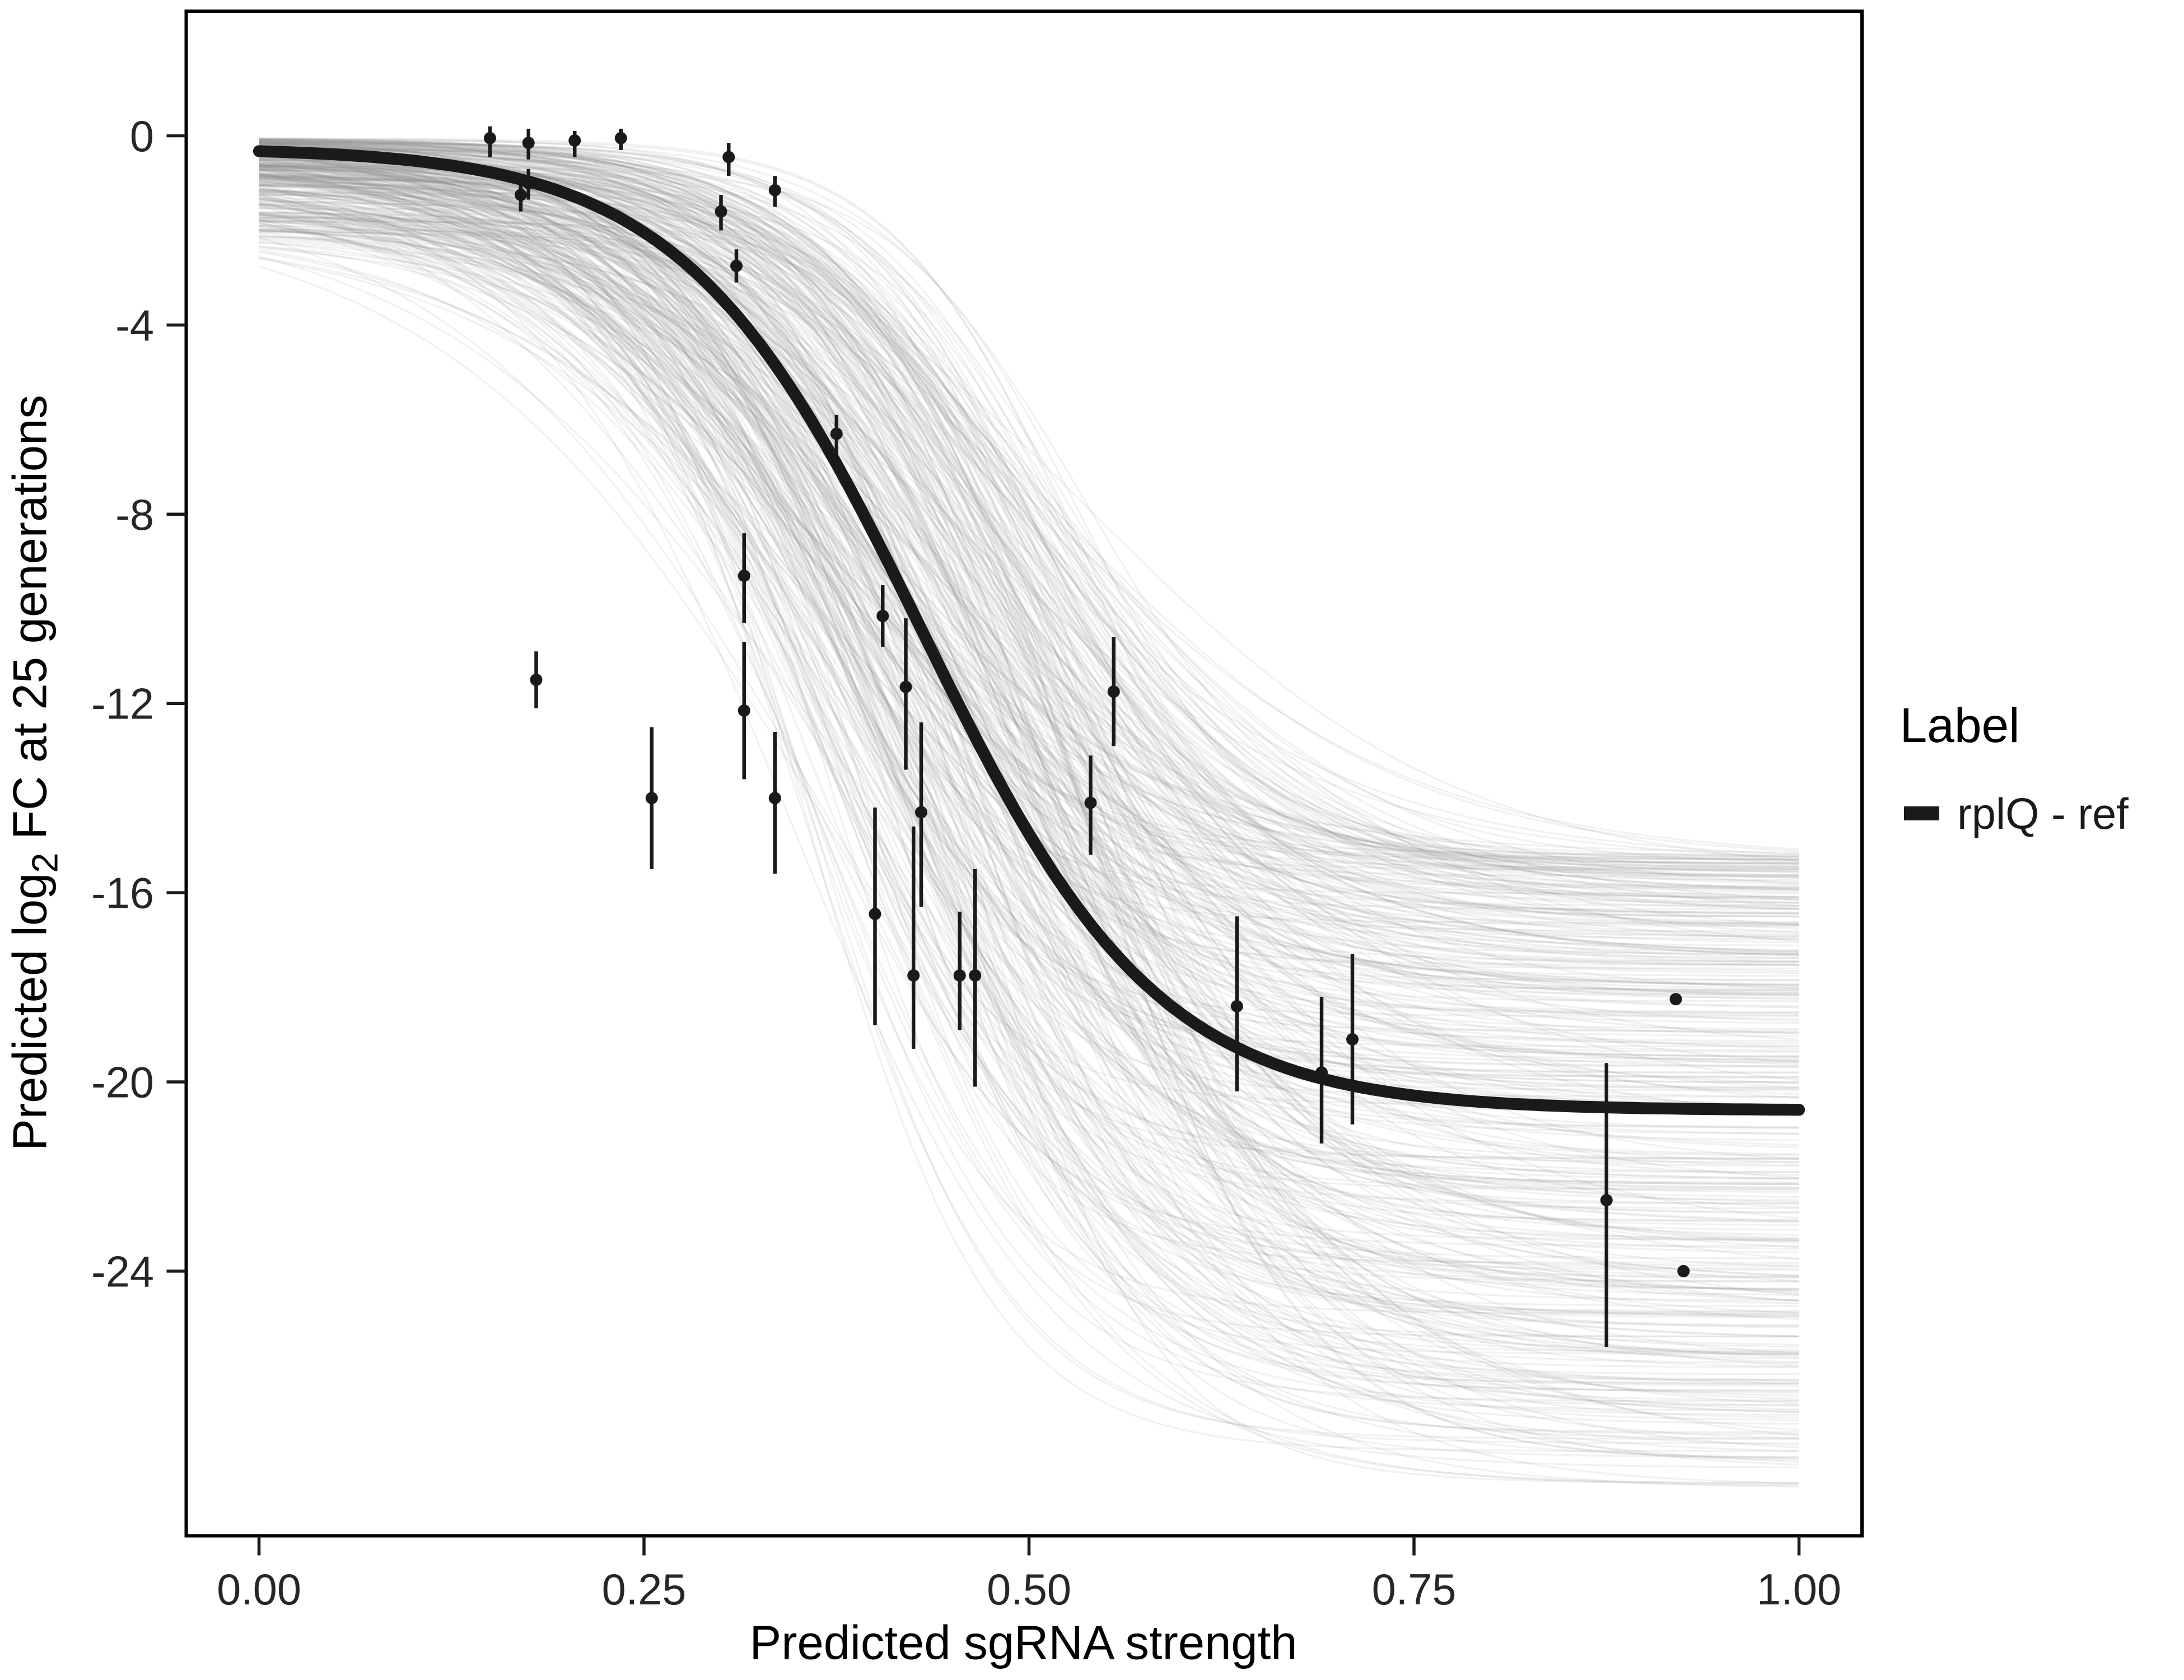  What do you see at coordinates (644, 1590) in the screenshot?
I see `x-tick-label: 0.25` at bounding box center [644, 1590].